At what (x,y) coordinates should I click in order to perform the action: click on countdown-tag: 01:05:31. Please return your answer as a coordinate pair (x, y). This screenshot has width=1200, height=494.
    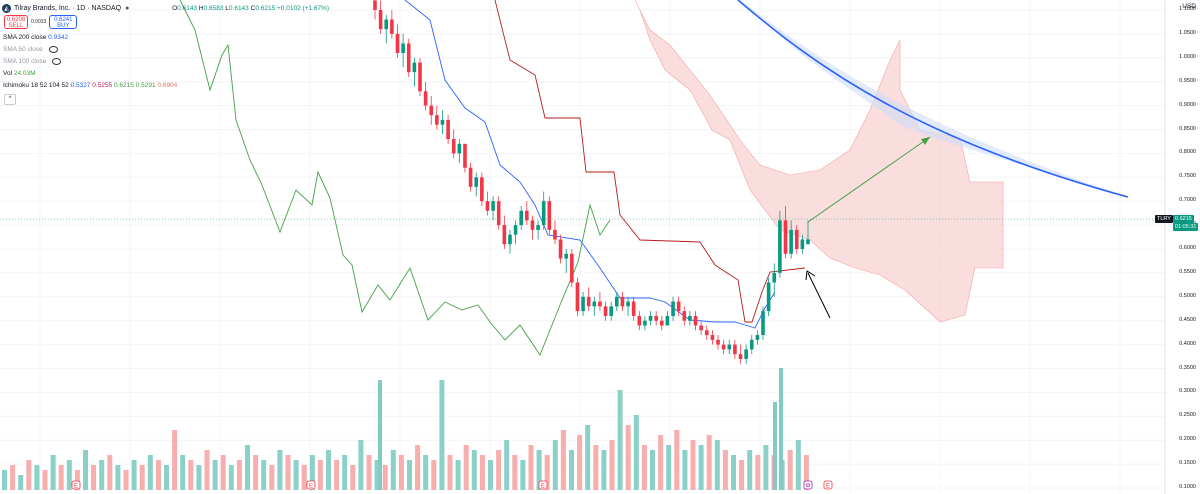
    Looking at the image, I should click on (1186, 227).